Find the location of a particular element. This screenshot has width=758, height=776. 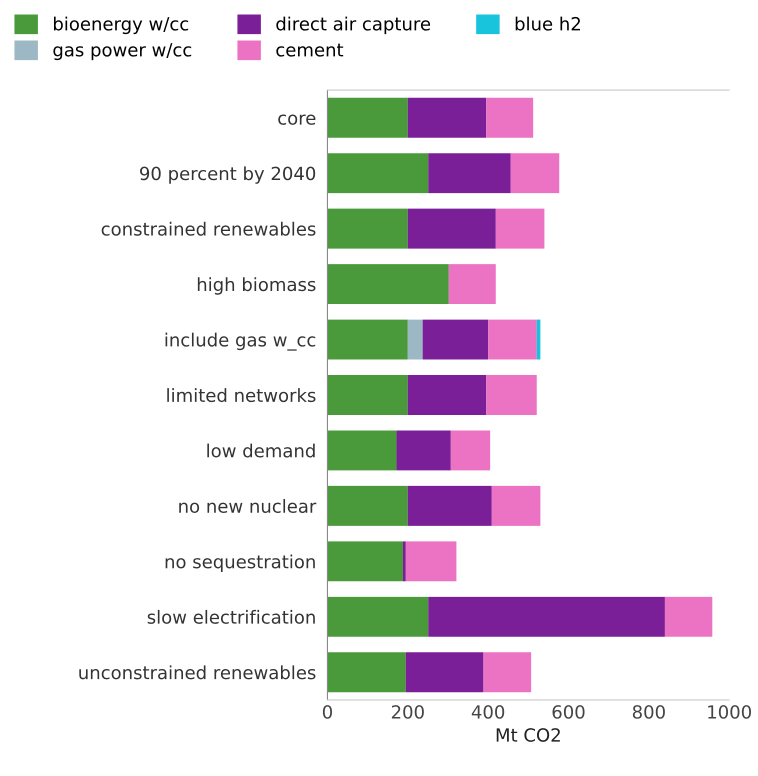

x-tick-label: 600 is located at coordinates (568, 712).